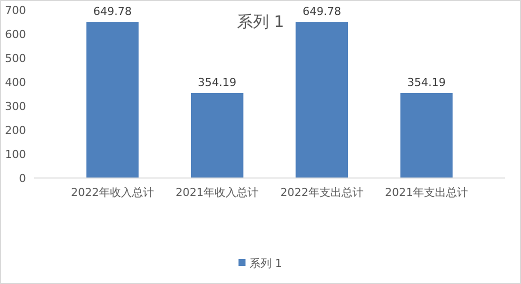  Describe the element at coordinates (217, 192) in the screenshot. I see `x-tick-label: 2021年收入总计` at that location.